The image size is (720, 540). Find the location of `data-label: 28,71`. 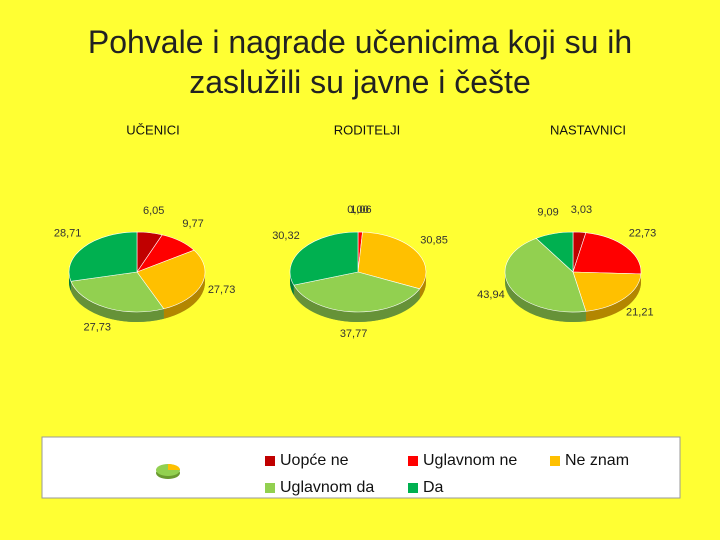

data-label: 28,71 is located at coordinates (68, 233).